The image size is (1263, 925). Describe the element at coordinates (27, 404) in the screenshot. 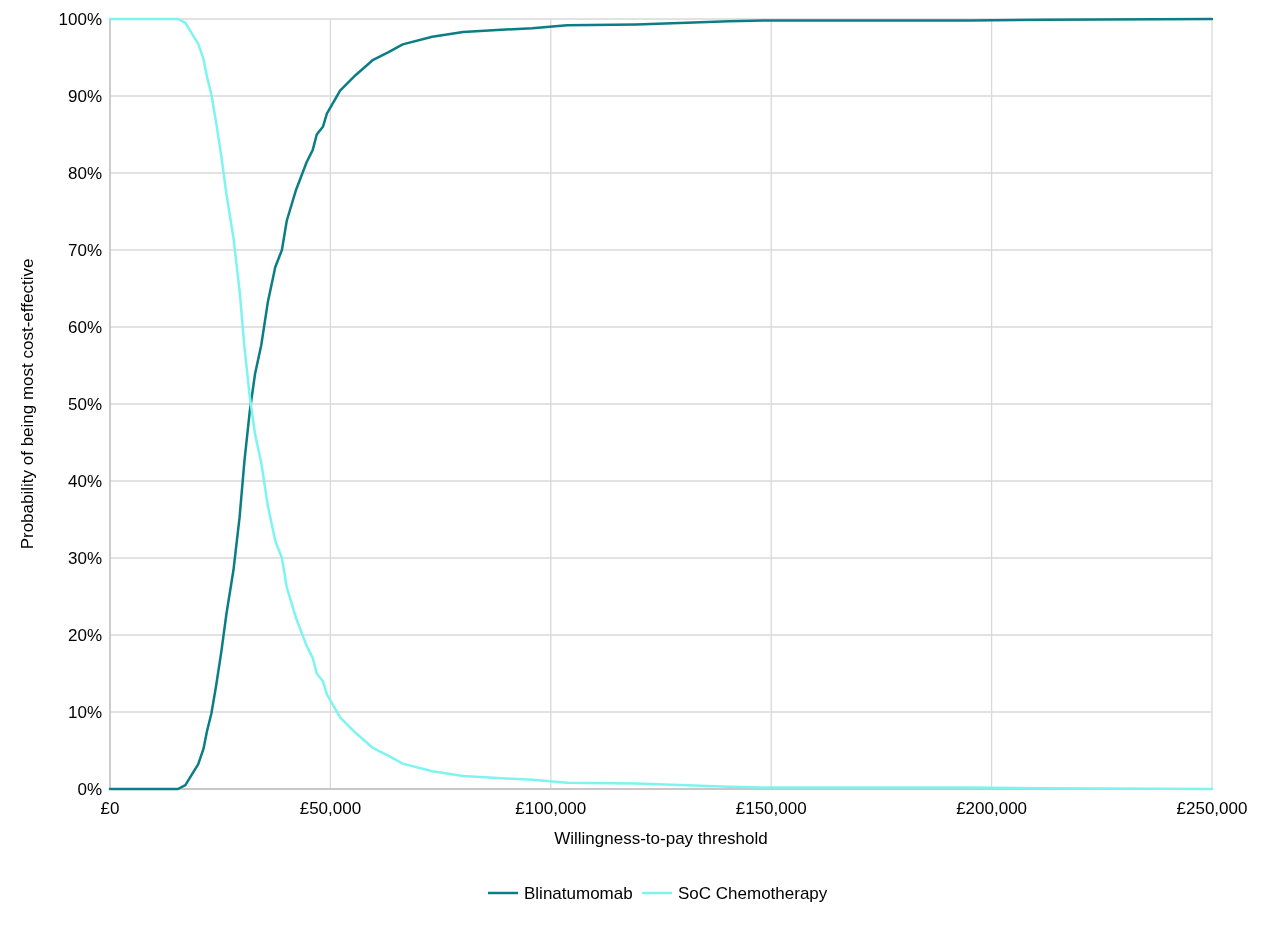

I see `y-axis-title: Probability of being most cost-effective` at that location.